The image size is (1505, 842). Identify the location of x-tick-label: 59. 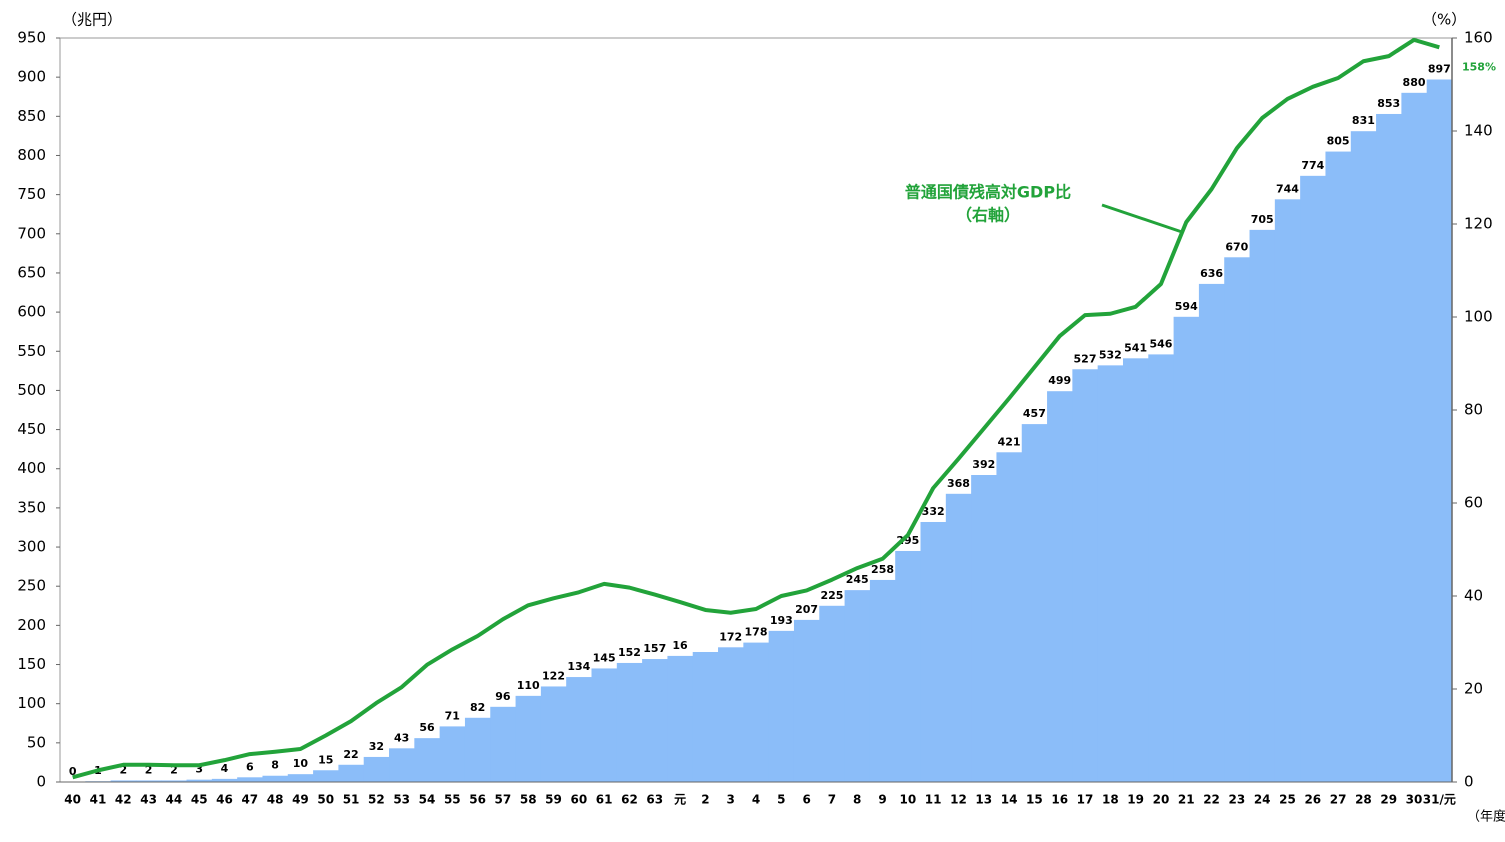
(553, 800).